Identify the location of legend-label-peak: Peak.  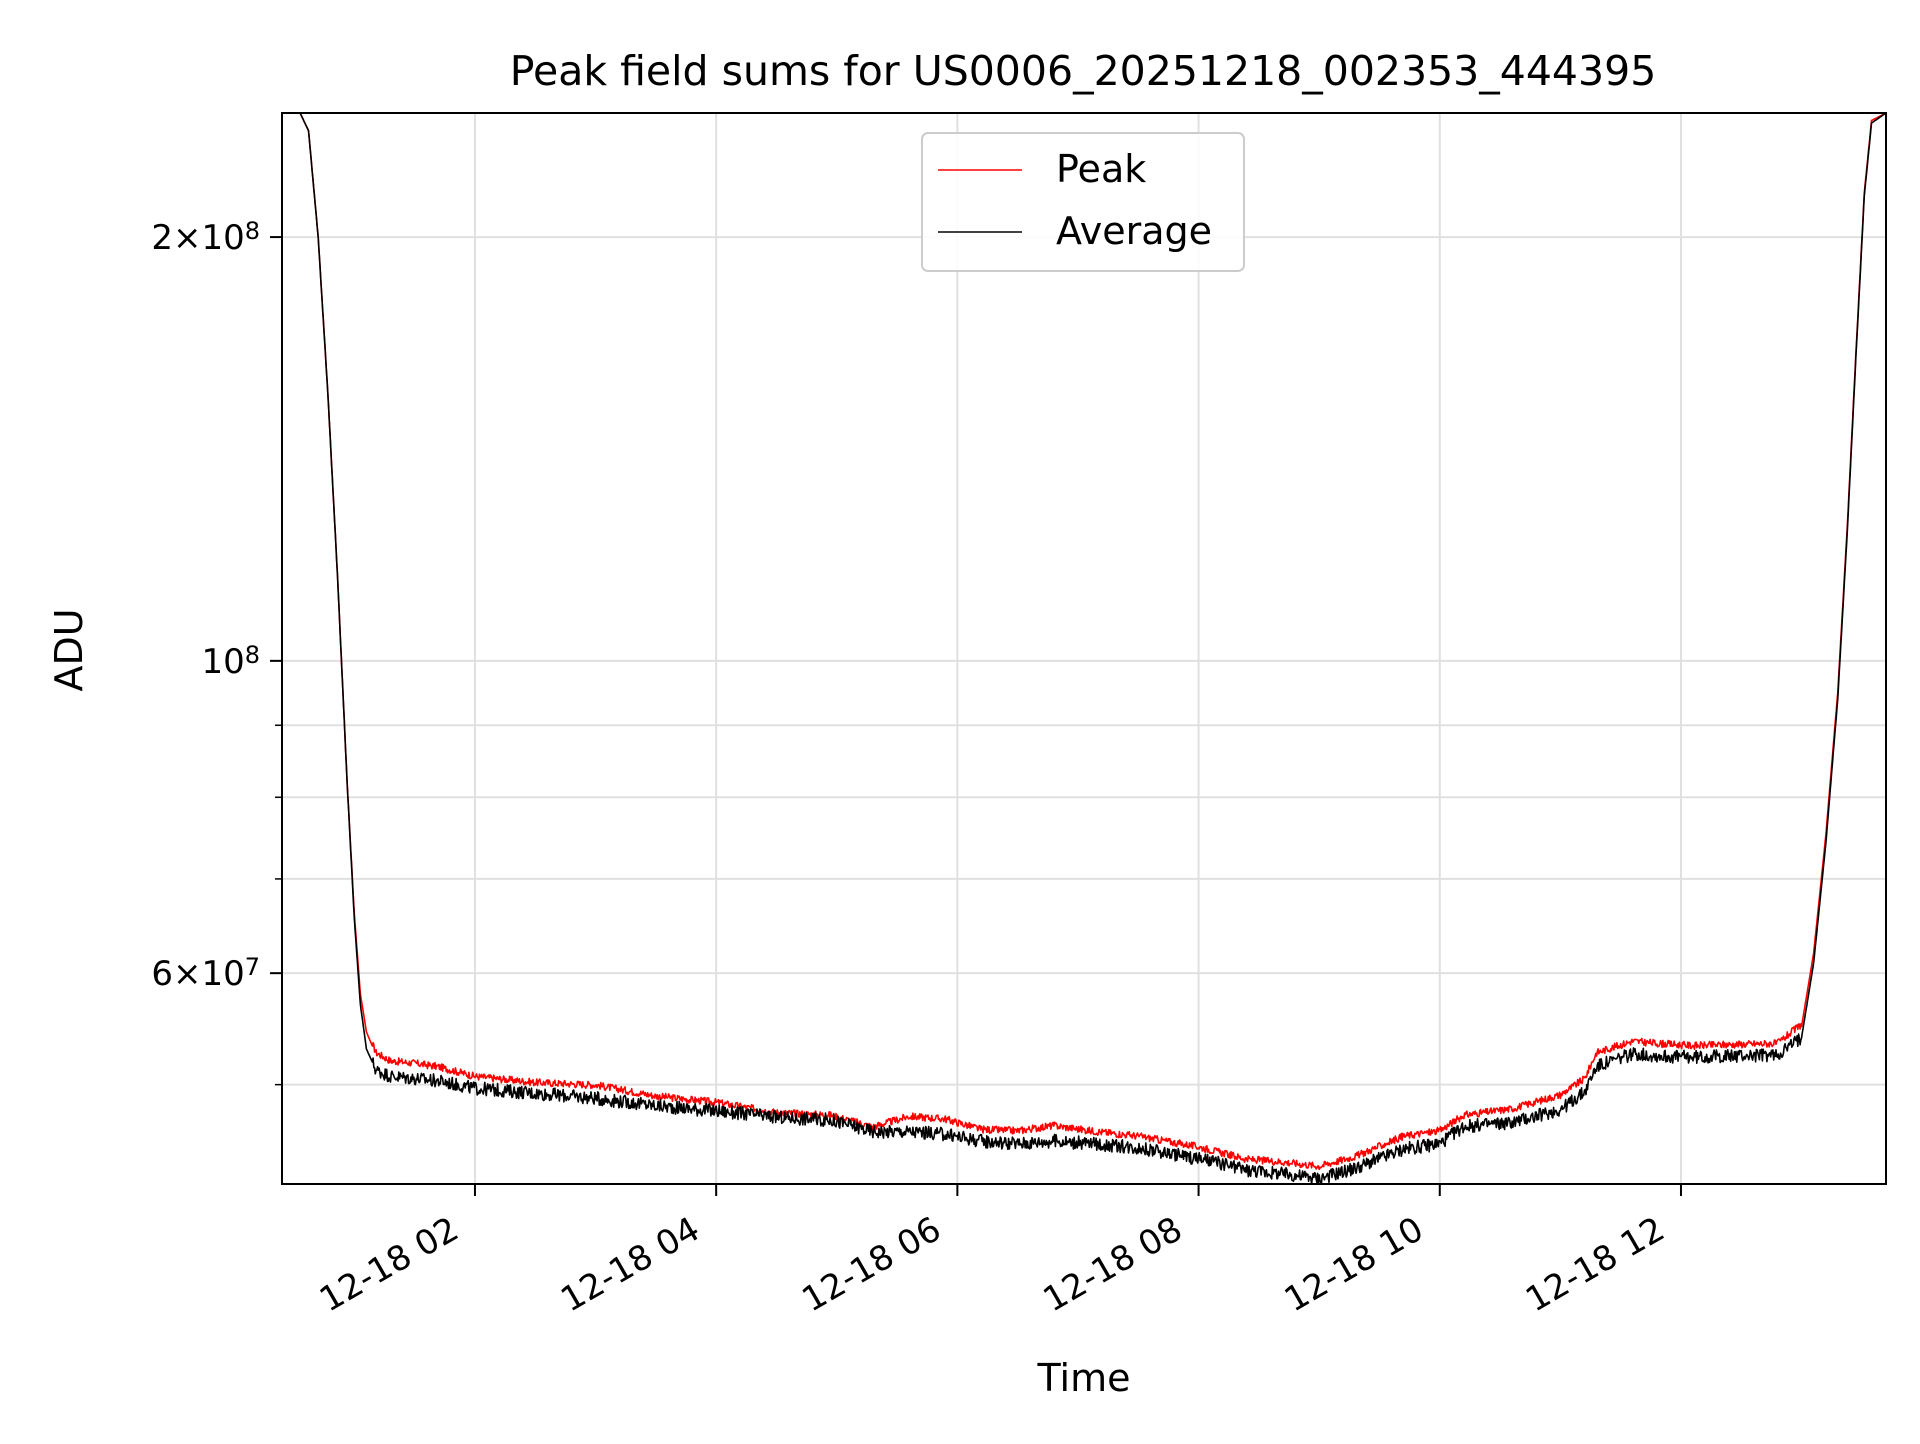
(1101, 169).